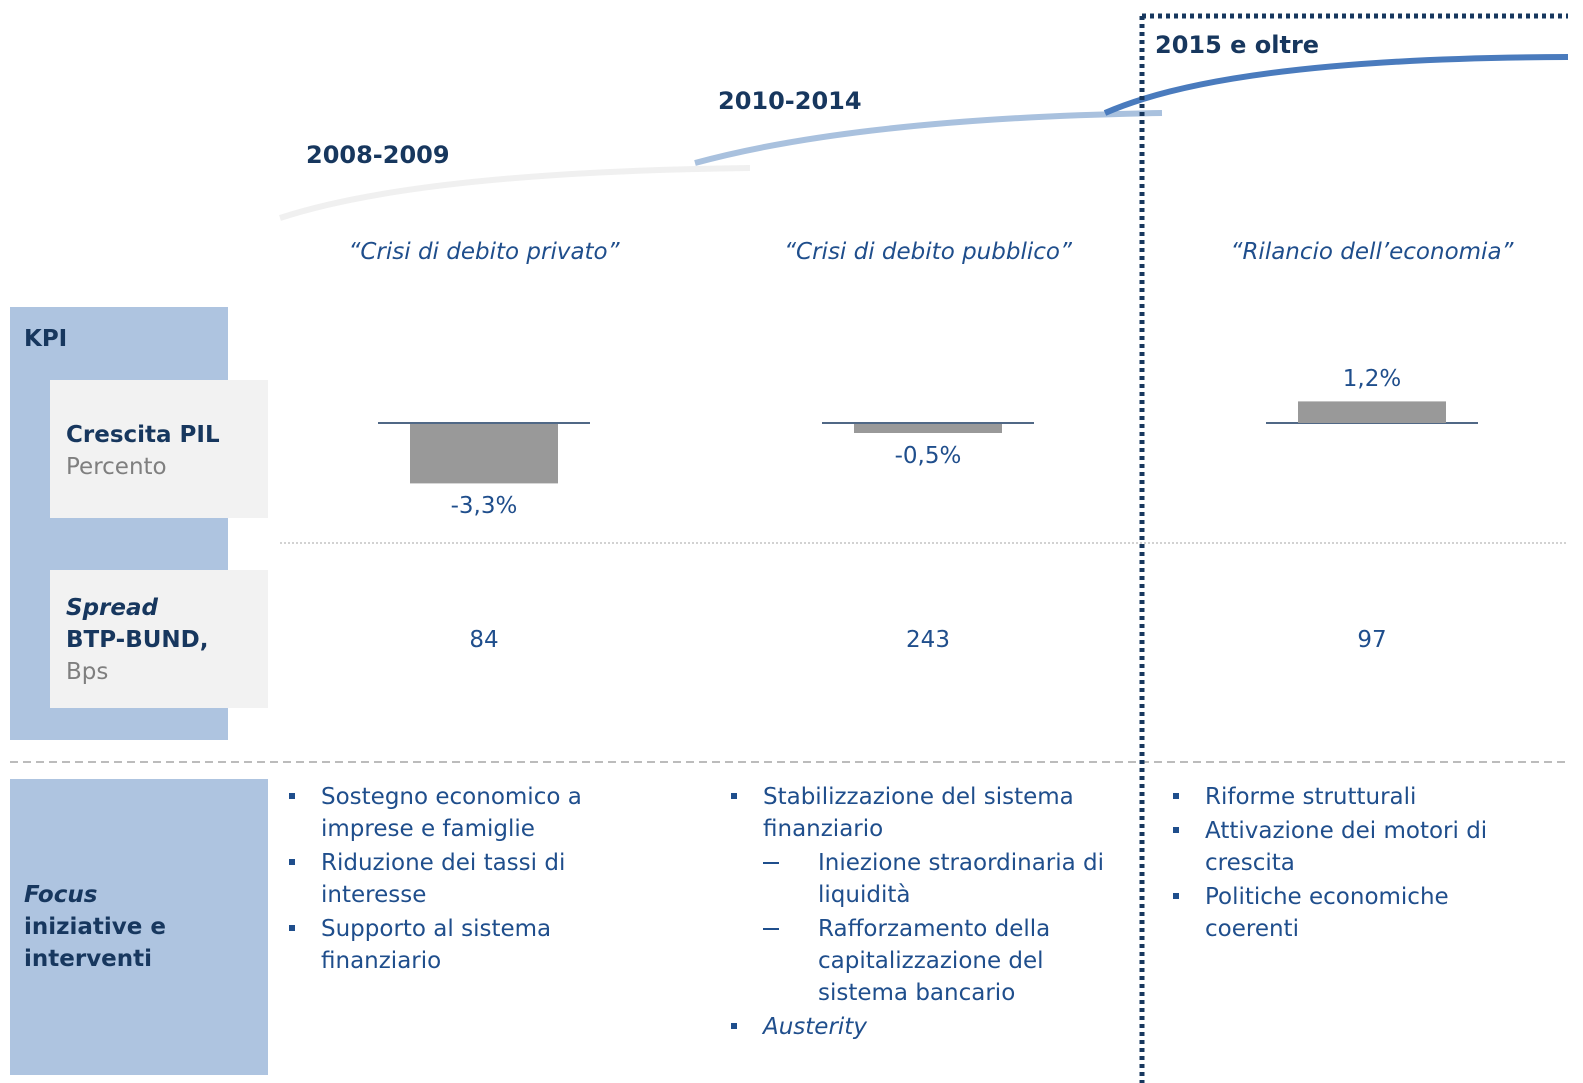 This screenshot has height=1083, width=1583. What do you see at coordinates (1372, 640) in the screenshot?
I see `spread-value: 97` at bounding box center [1372, 640].